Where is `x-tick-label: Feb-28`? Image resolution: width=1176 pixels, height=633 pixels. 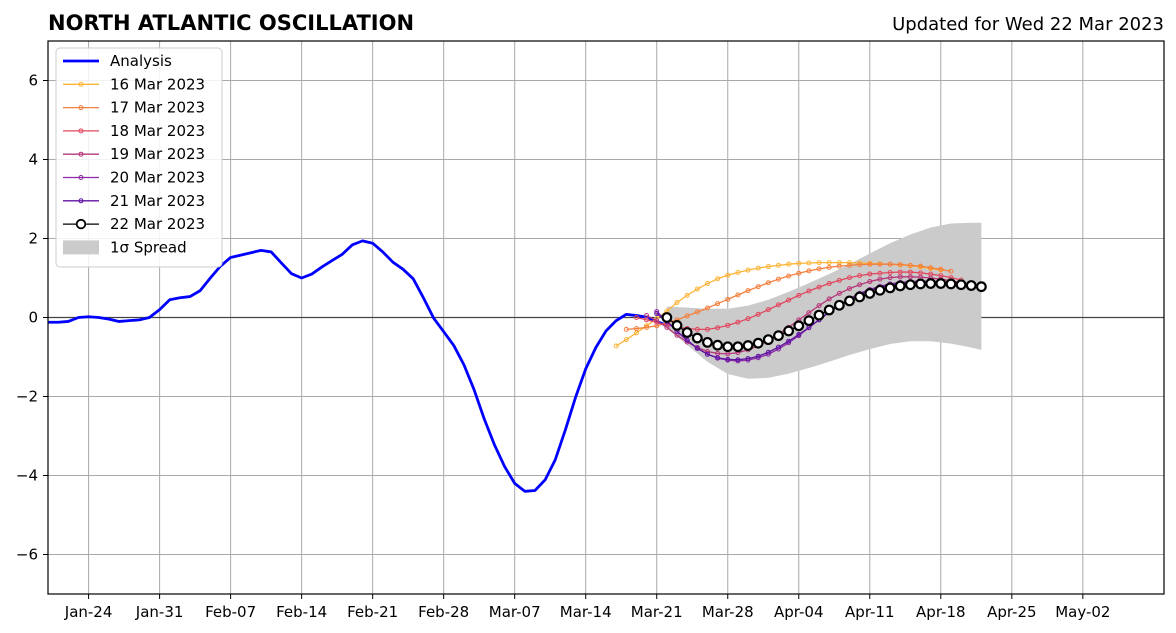 x-tick-label: Feb-28 is located at coordinates (443, 612).